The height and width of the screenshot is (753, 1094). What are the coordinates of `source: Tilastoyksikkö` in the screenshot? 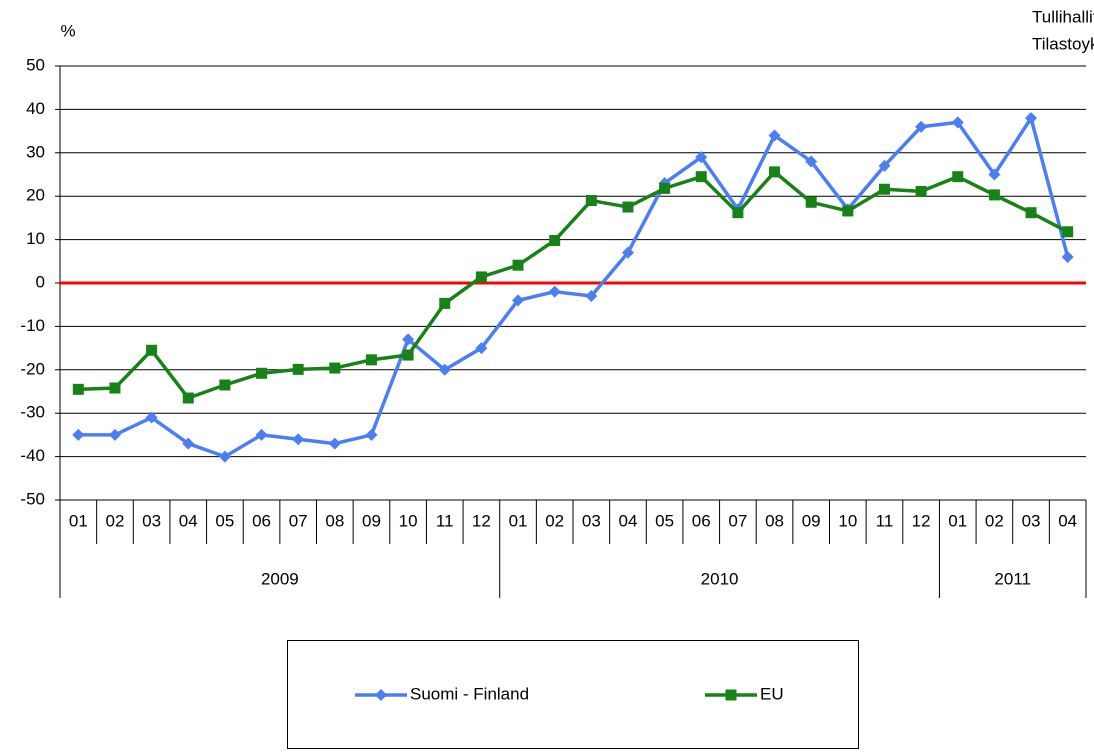 It's located at (1063, 43).